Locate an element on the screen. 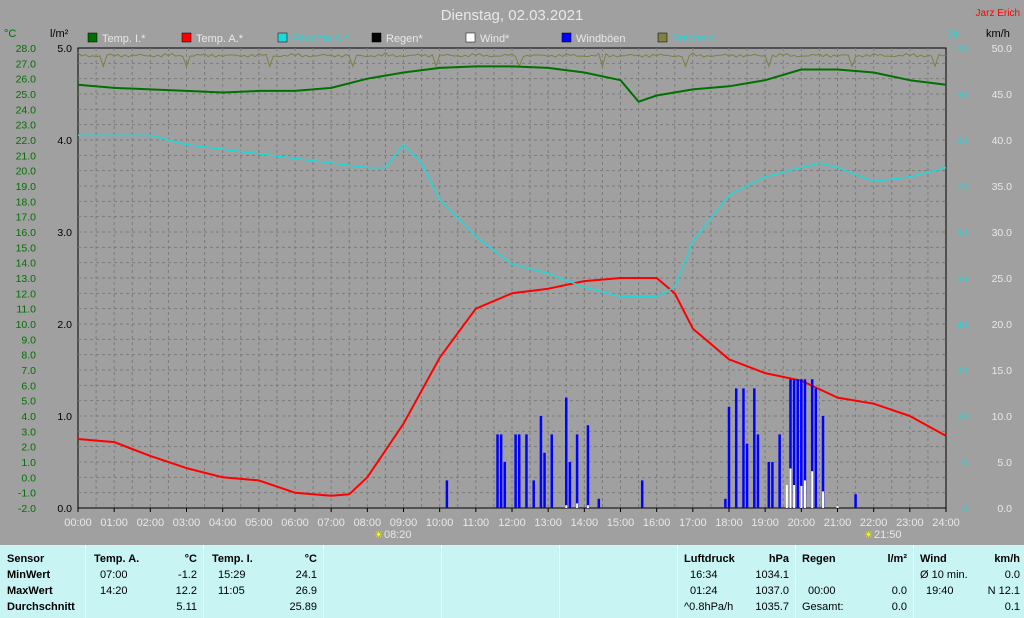 This screenshot has width=1024, height=618. temp-i-min-time: 15:29 is located at coordinates (232, 575).